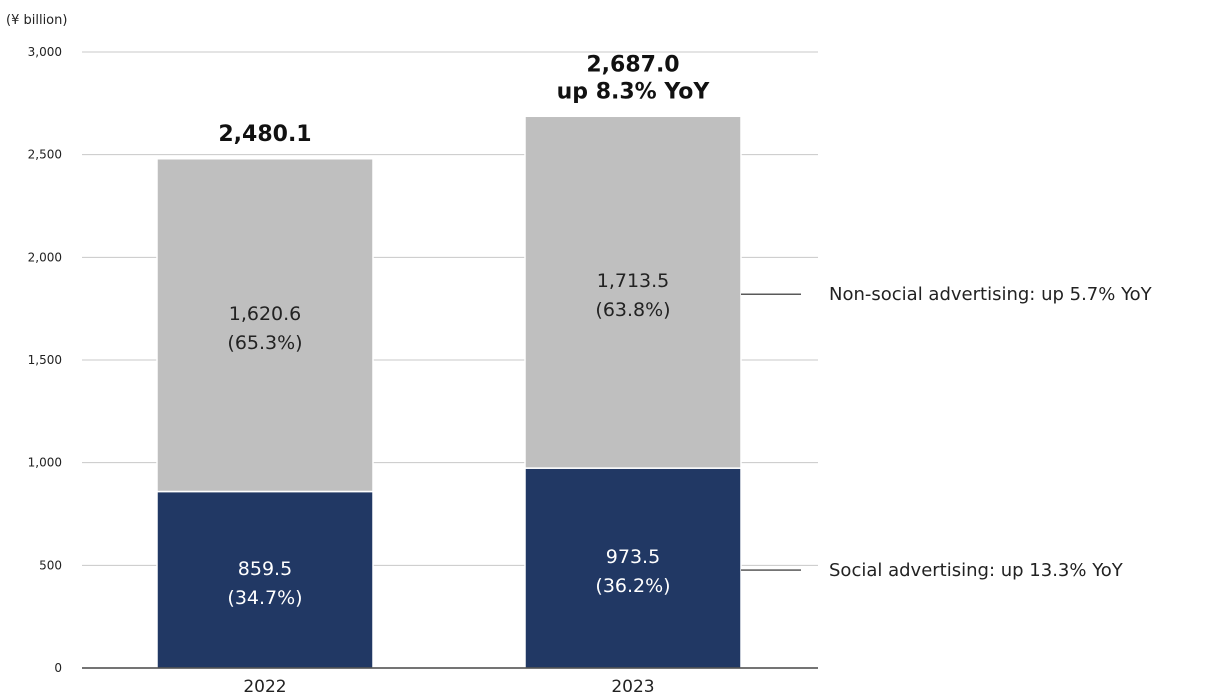  What do you see at coordinates (36, 20) in the screenshot?
I see `y-axis-unit-label: (¥ billion)` at bounding box center [36, 20].